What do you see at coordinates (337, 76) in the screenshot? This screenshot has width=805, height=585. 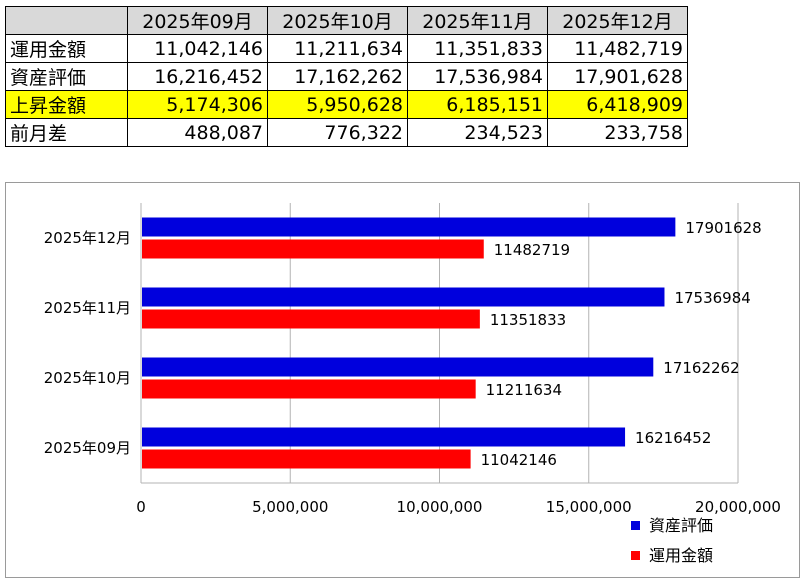 I see `table-cell: 17,162,262` at bounding box center [337, 76].